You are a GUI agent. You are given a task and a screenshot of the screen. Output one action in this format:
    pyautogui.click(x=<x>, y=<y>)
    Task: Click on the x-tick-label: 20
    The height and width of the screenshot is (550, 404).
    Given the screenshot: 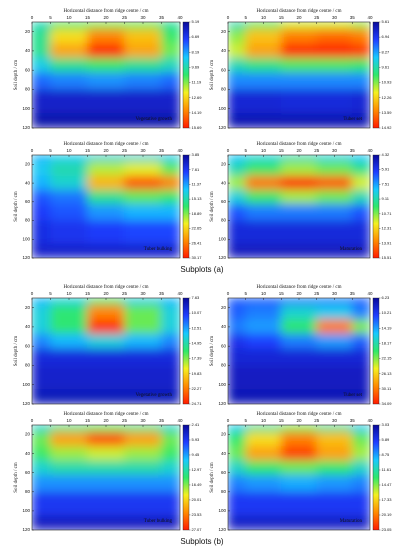 What is the action you would take?
    pyautogui.click(x=106, y=150)
    